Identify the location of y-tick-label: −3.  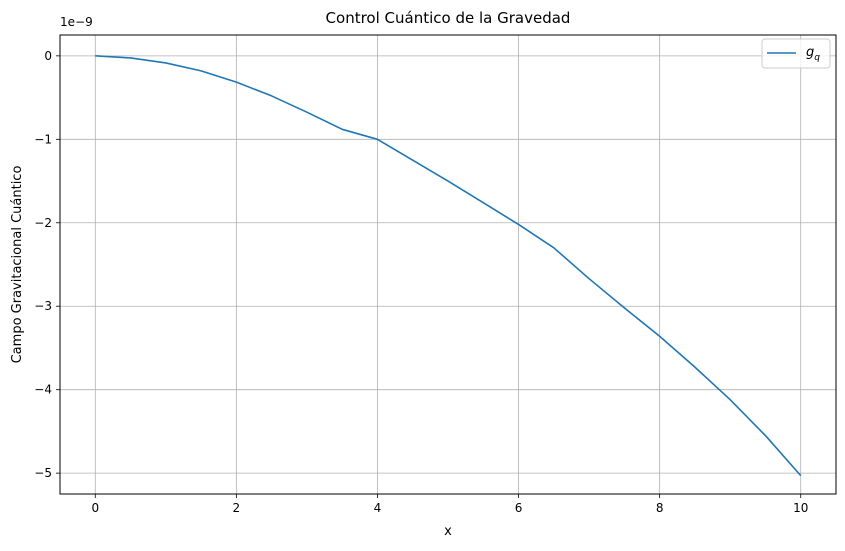
(43, 306).